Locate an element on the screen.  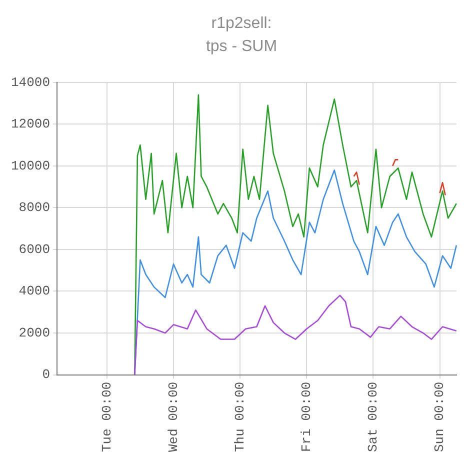
y-tick-label: 6000 is located at coordinates (34, 249).